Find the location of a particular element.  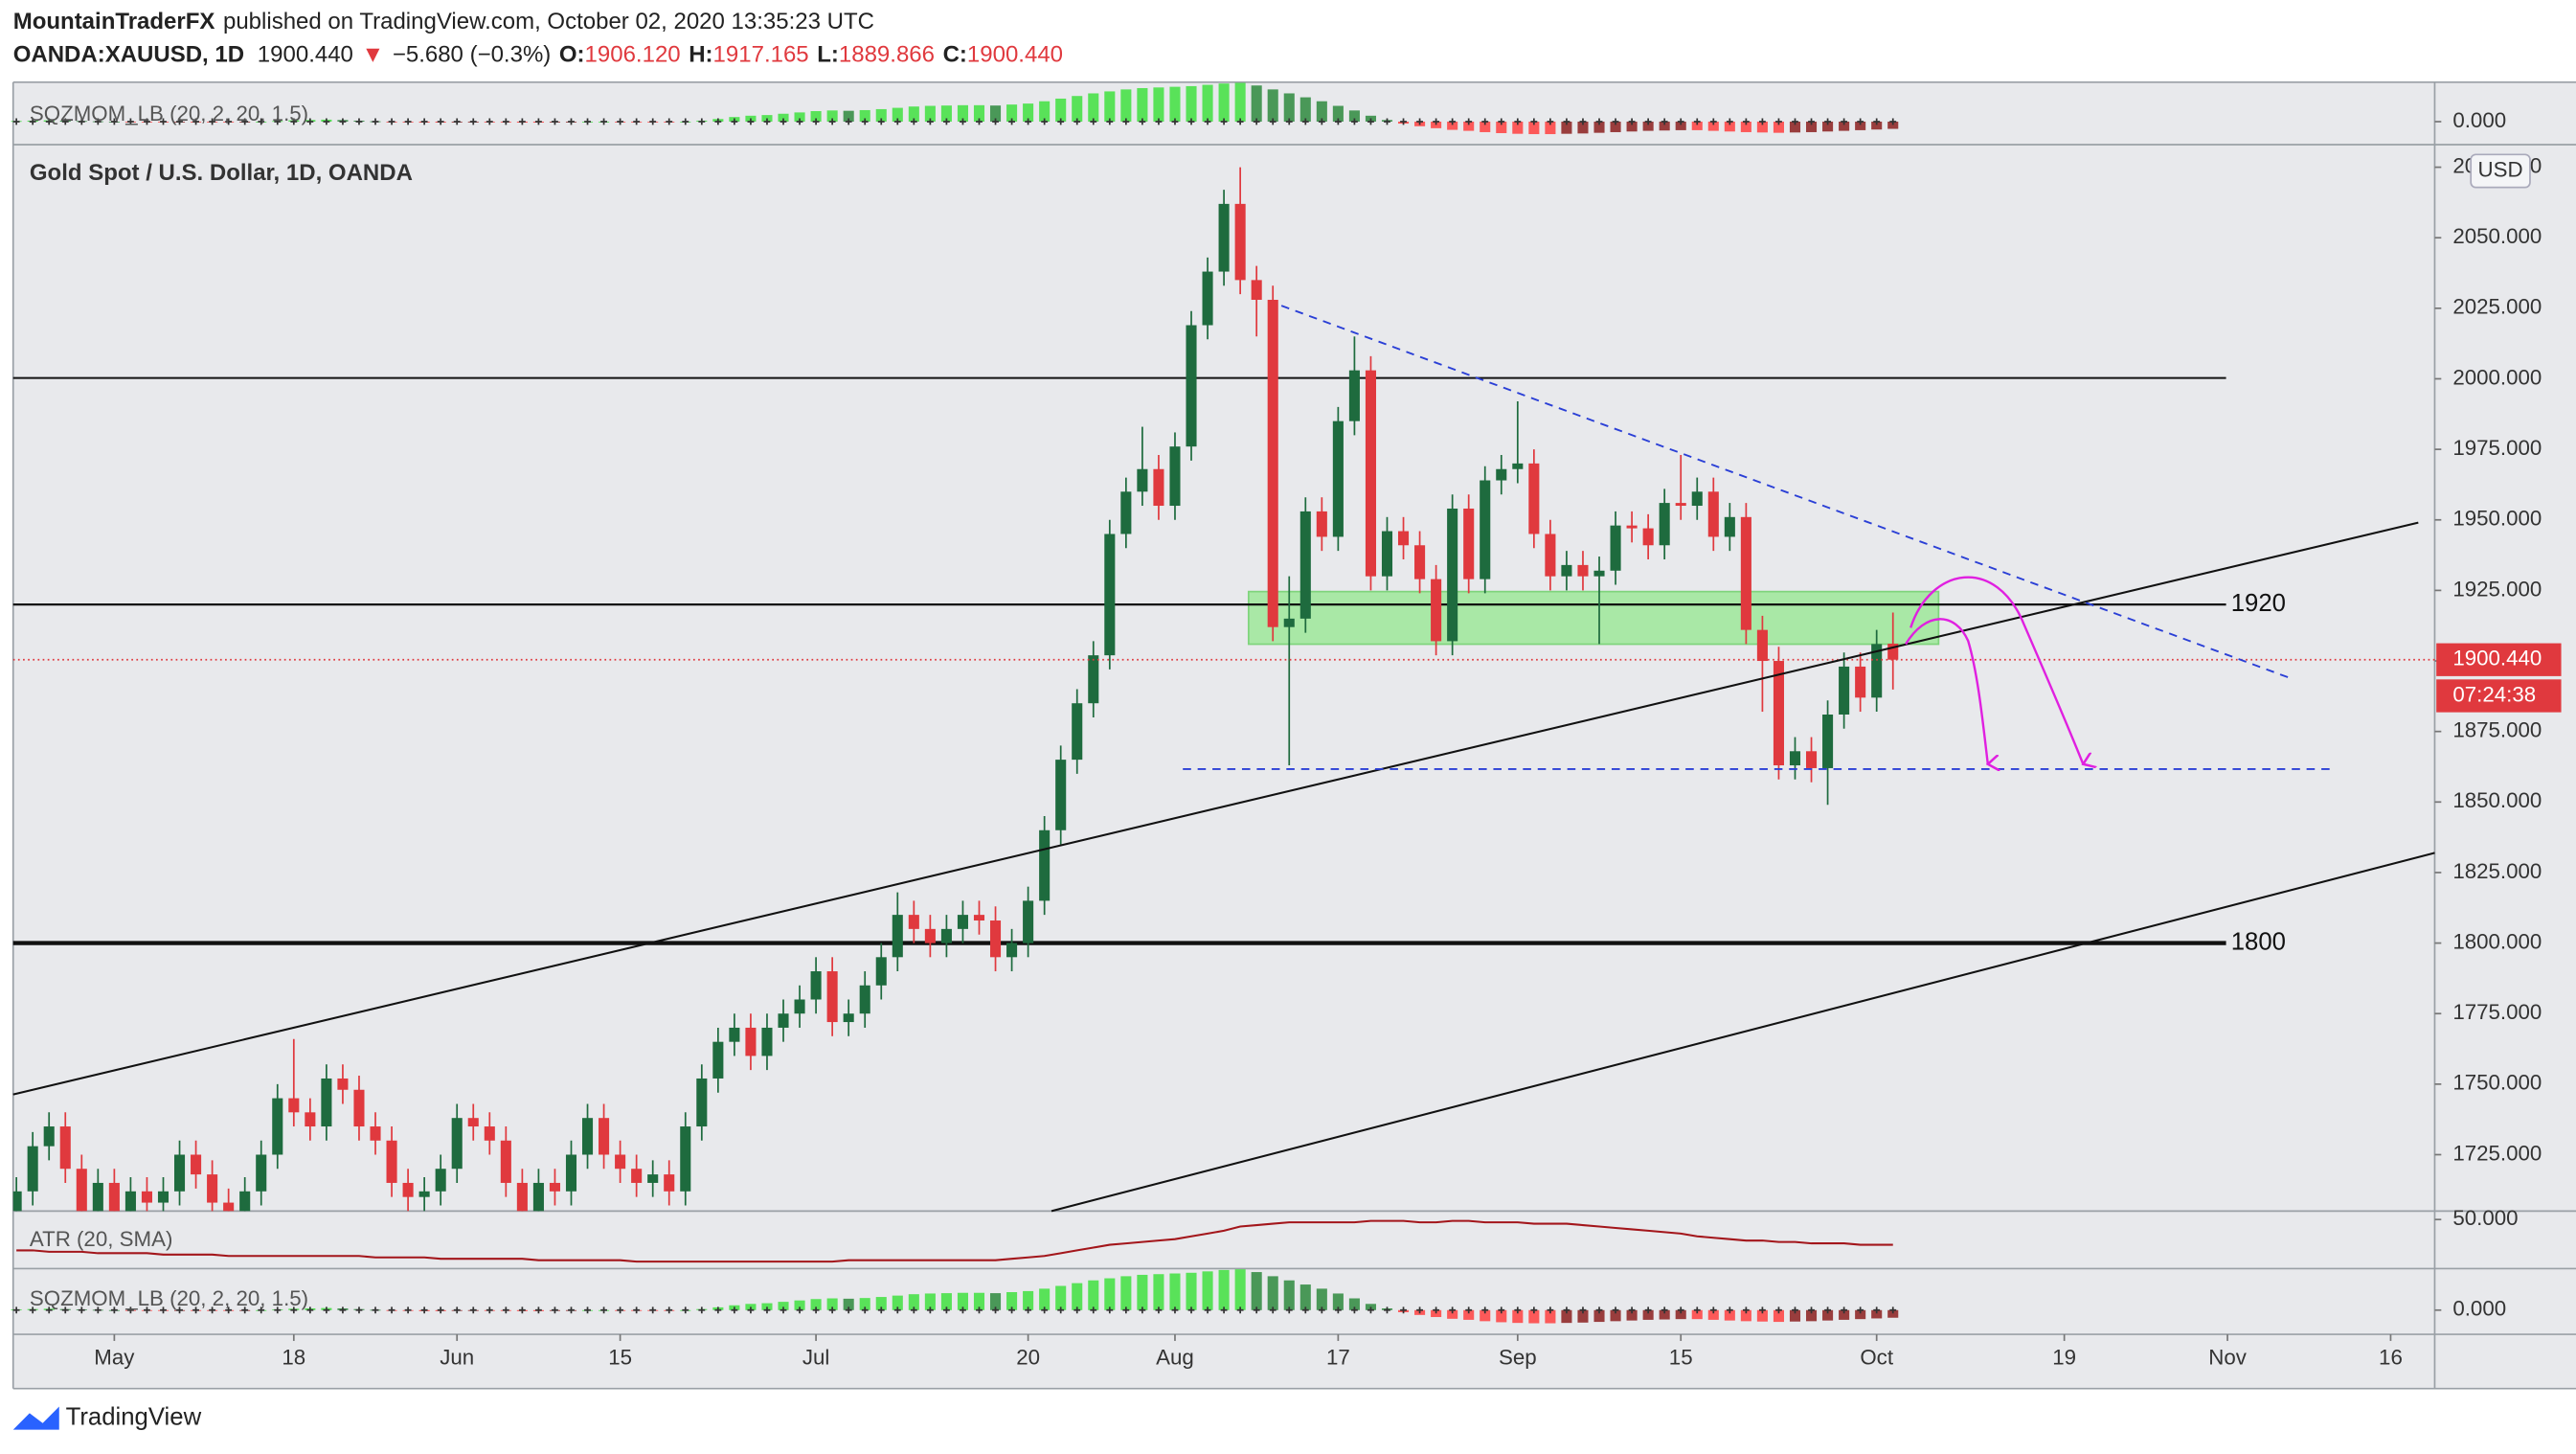

dashed-trend-line is located at coordinates (1786, 492).